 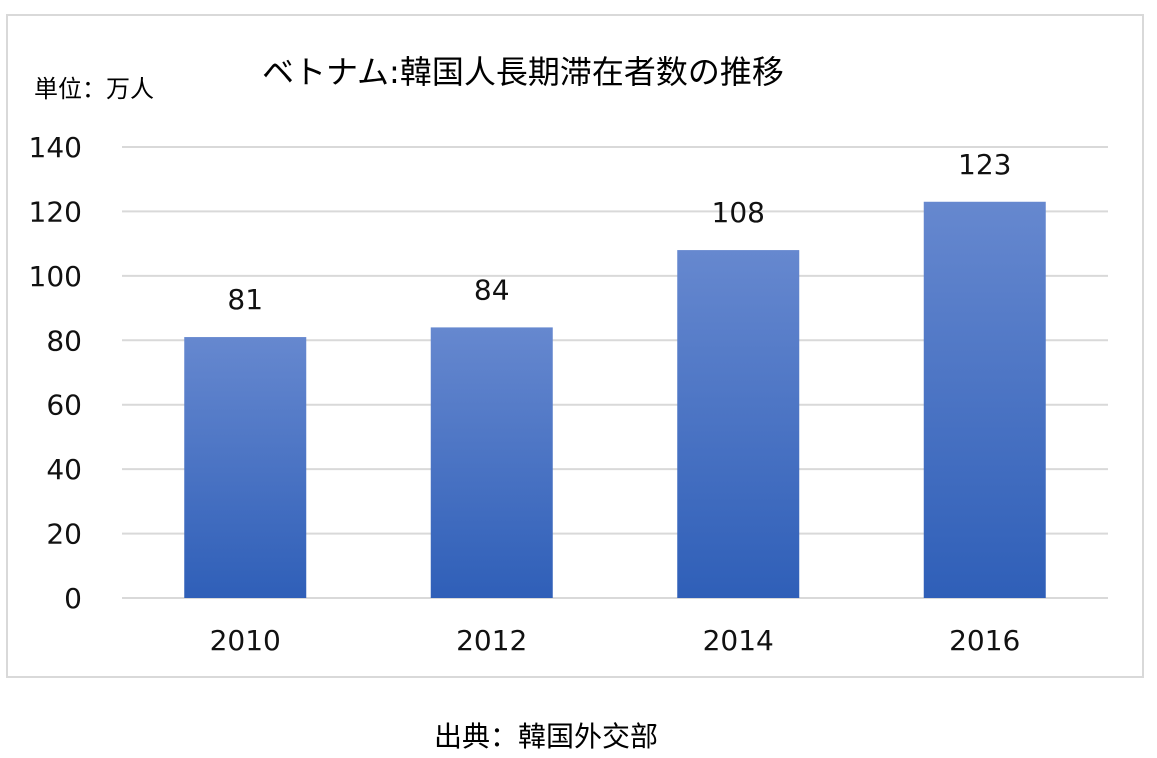 I want to click on y-tick-label-0: 0, so click(x=73, y=598).